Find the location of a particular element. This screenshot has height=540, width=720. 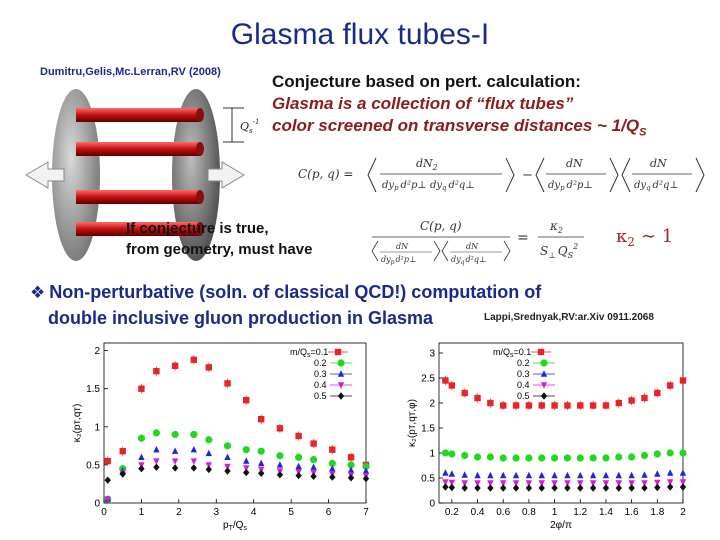

series-0.1 is located at coordinates (564, 393).